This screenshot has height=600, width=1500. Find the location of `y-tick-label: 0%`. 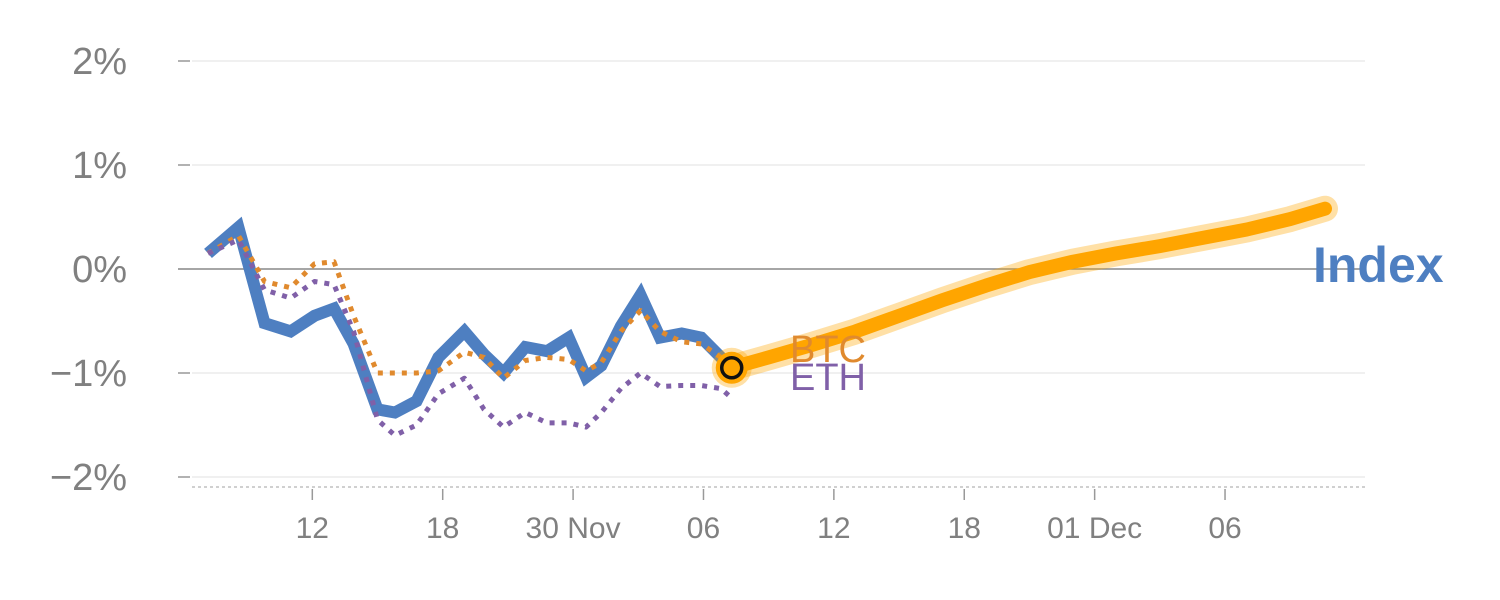

y-tick-label: 0% is located at coordinates (99, 270).